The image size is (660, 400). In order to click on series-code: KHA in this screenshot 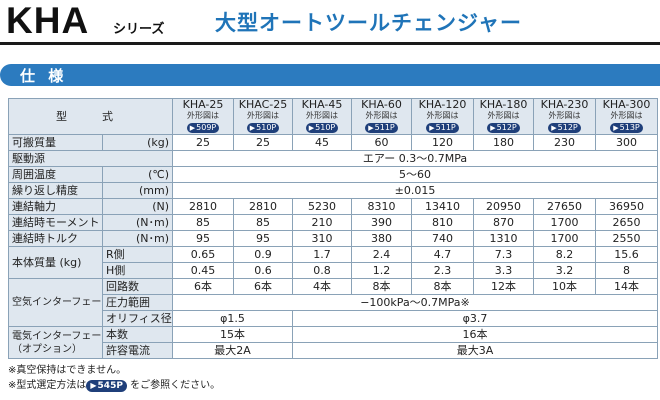, I will do `click(48, 20)`.